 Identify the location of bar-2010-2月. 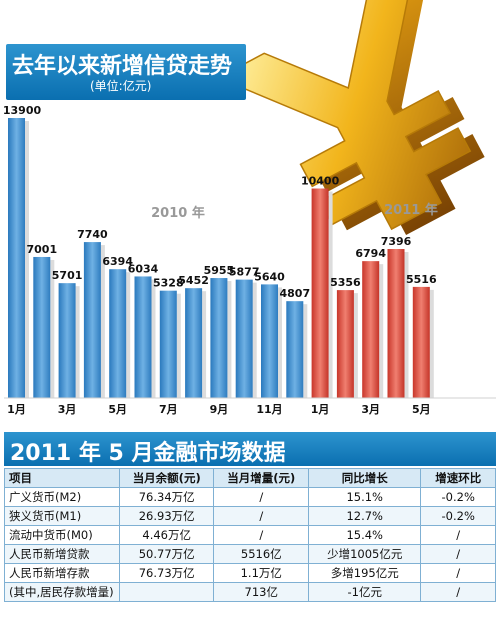
(42, 327).